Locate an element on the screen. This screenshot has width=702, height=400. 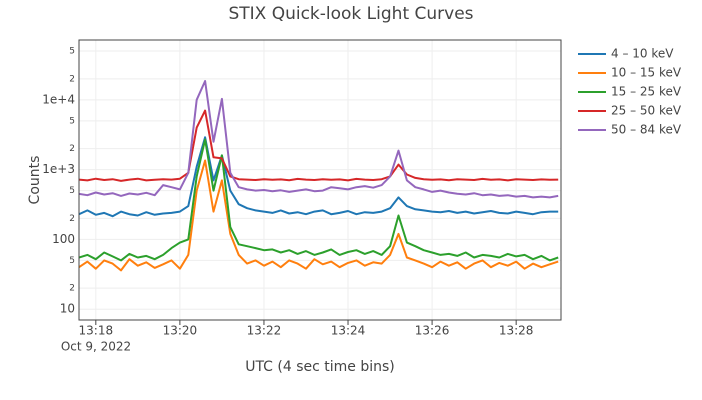
y-axis-title: Counts is located at coordinates (35, 180).